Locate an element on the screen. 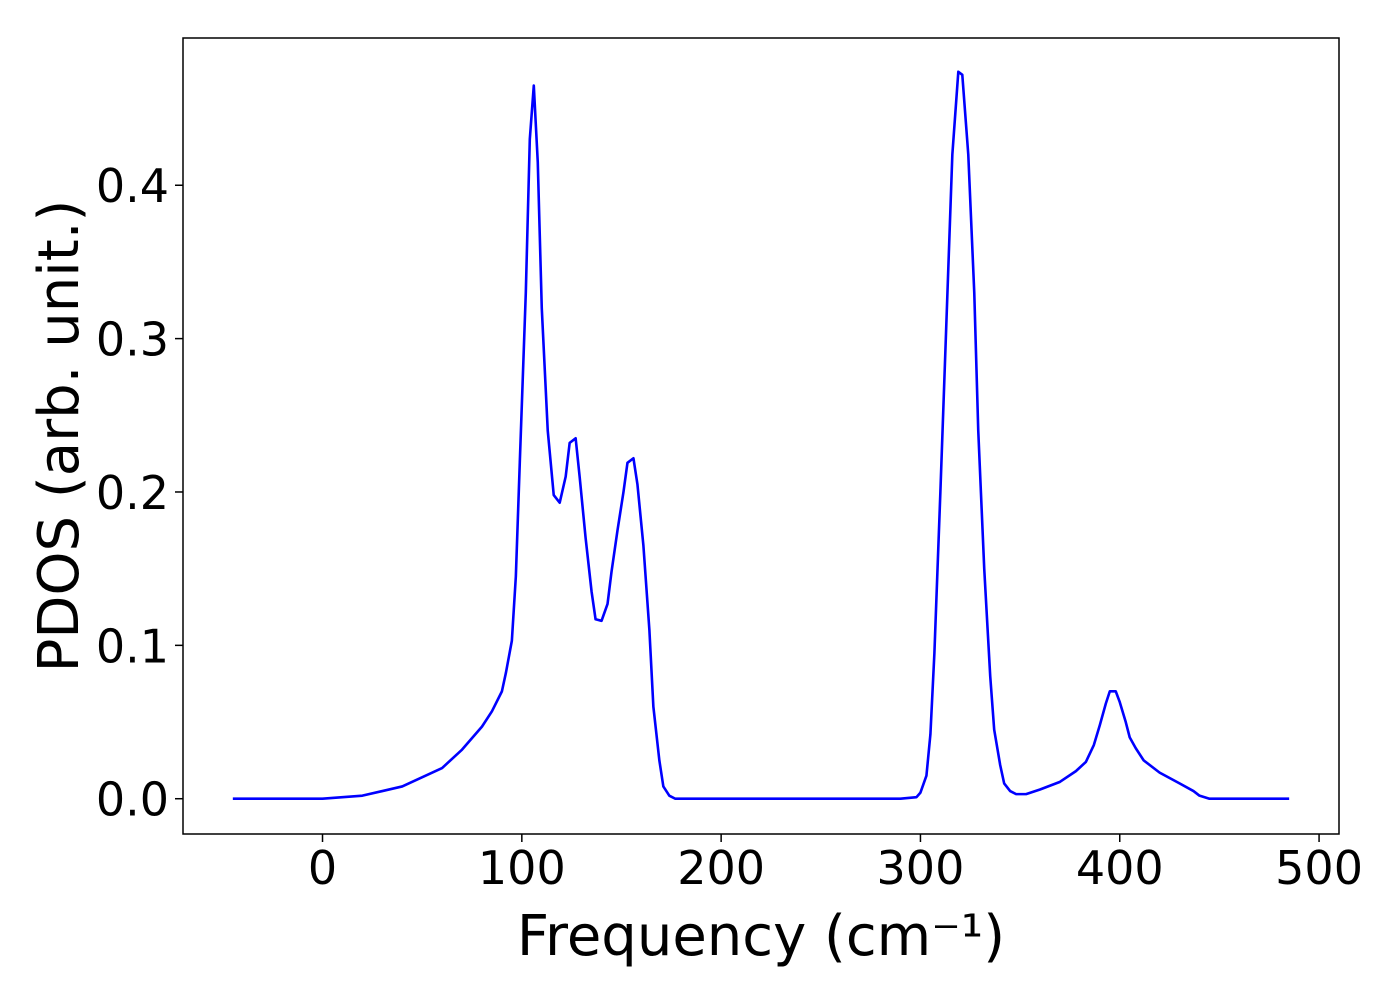 The width and height of the screenshot is (1400, 1000). x-tick-label: 500 is located at coordinates (1319, 868).